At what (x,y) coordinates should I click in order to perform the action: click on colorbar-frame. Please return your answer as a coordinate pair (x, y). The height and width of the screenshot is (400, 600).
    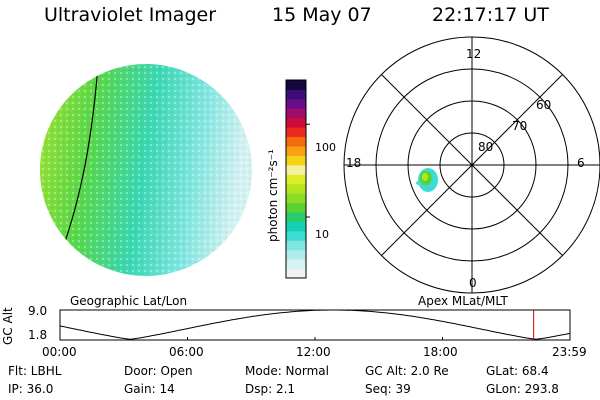
    Looking at the image, I should click on (296, 179).